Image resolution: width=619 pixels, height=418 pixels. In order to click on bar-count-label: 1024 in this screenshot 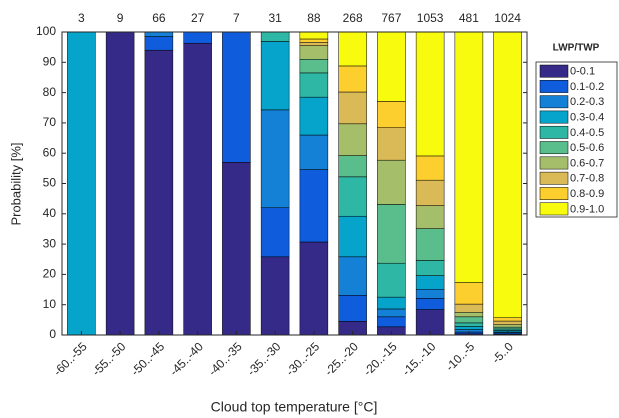, I will do `click(507, 18)`.